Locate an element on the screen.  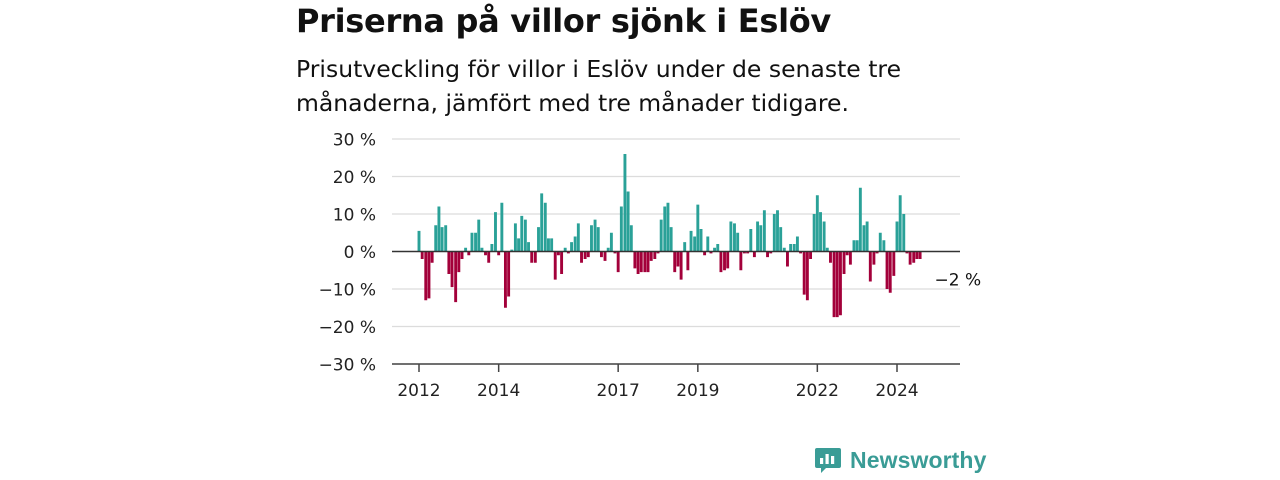
x-tick-label: 2022 is located at coordinates (817, 391).